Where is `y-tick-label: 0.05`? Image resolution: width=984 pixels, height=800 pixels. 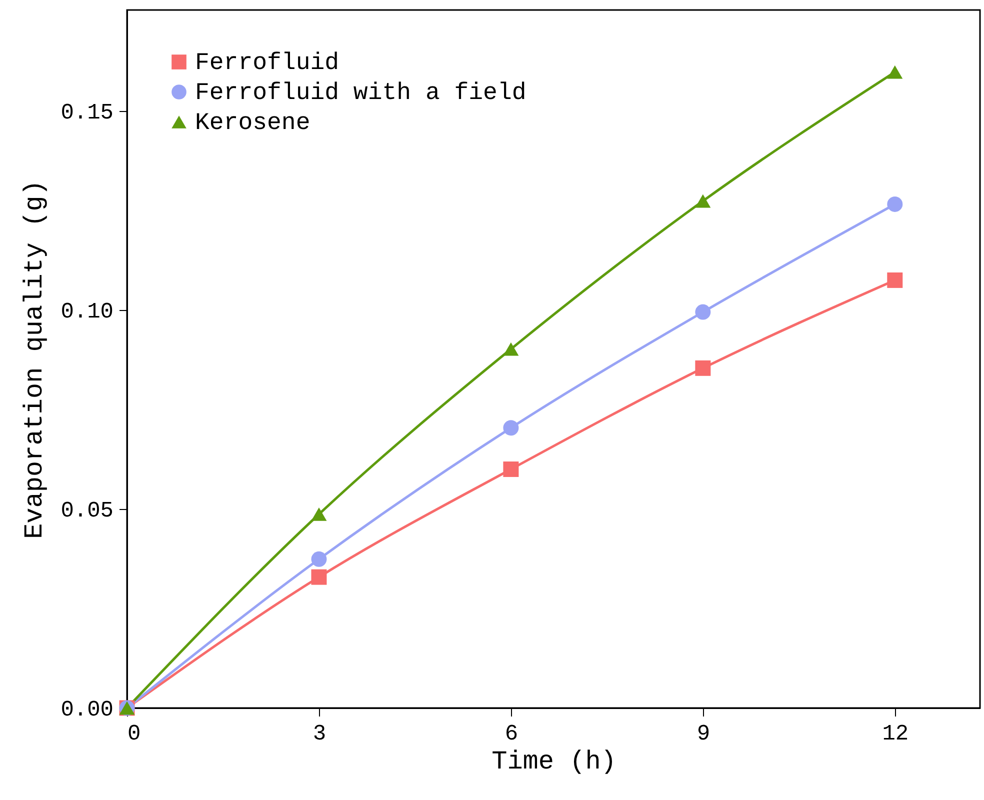
y-tick-label: 0.05 is located at coordinates (87, 511).